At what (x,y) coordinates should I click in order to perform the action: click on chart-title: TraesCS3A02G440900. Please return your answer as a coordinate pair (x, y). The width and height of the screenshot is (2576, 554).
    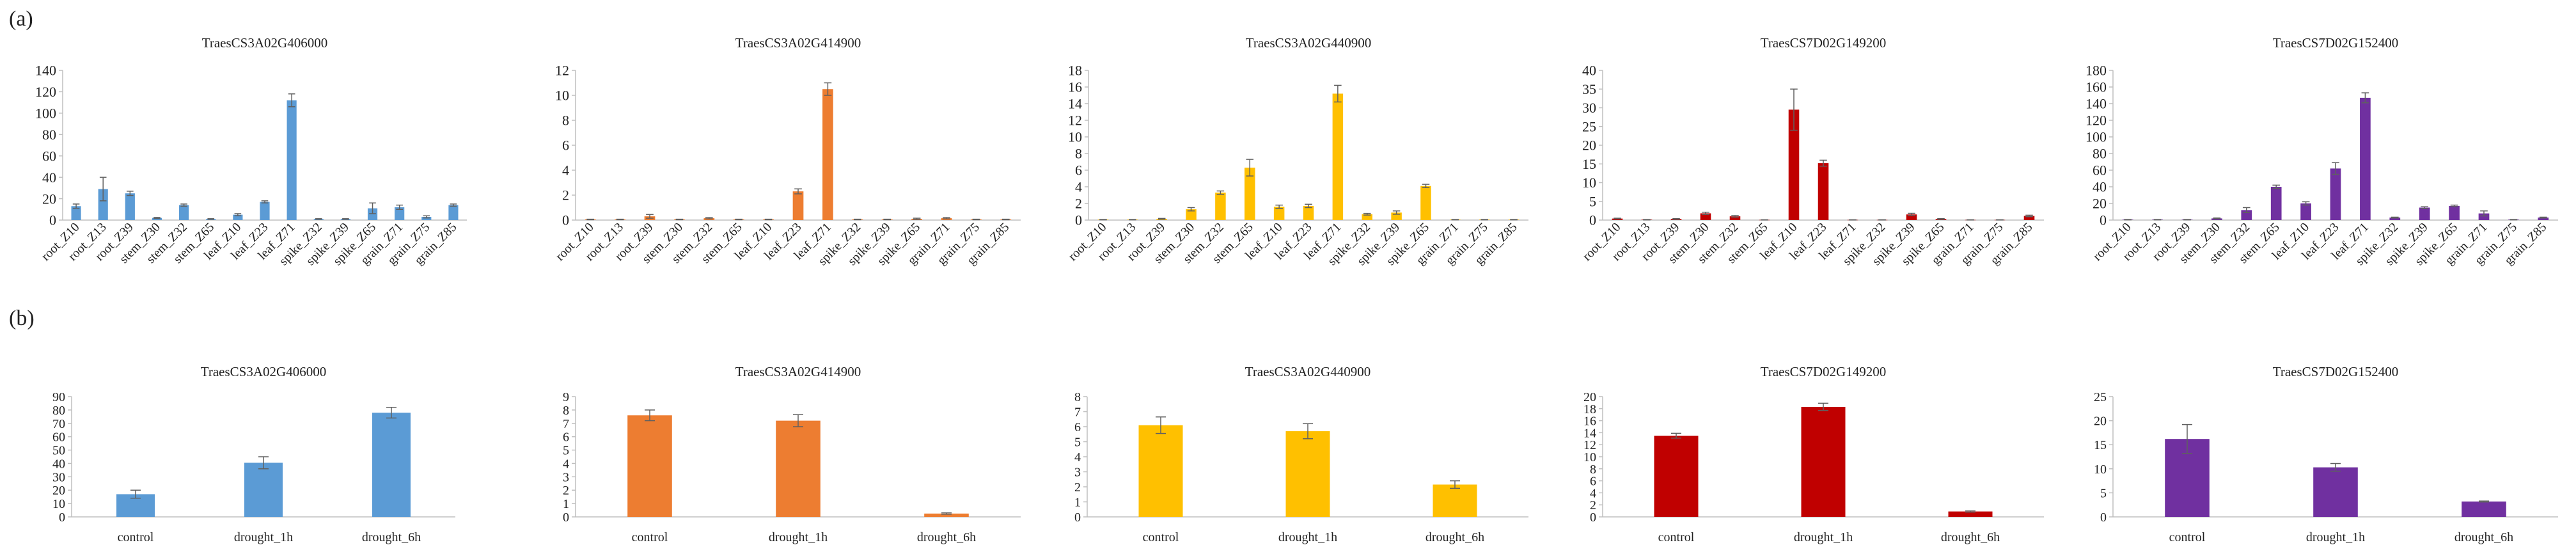
    Looking at the image, I should click on (1308, 43).